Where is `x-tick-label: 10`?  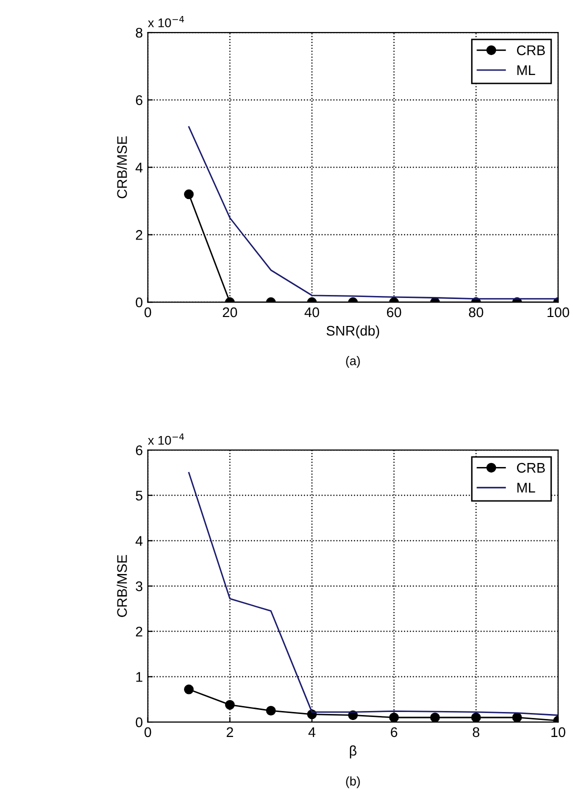 x-tick-label: 10 is located at coordinates (558, 732).